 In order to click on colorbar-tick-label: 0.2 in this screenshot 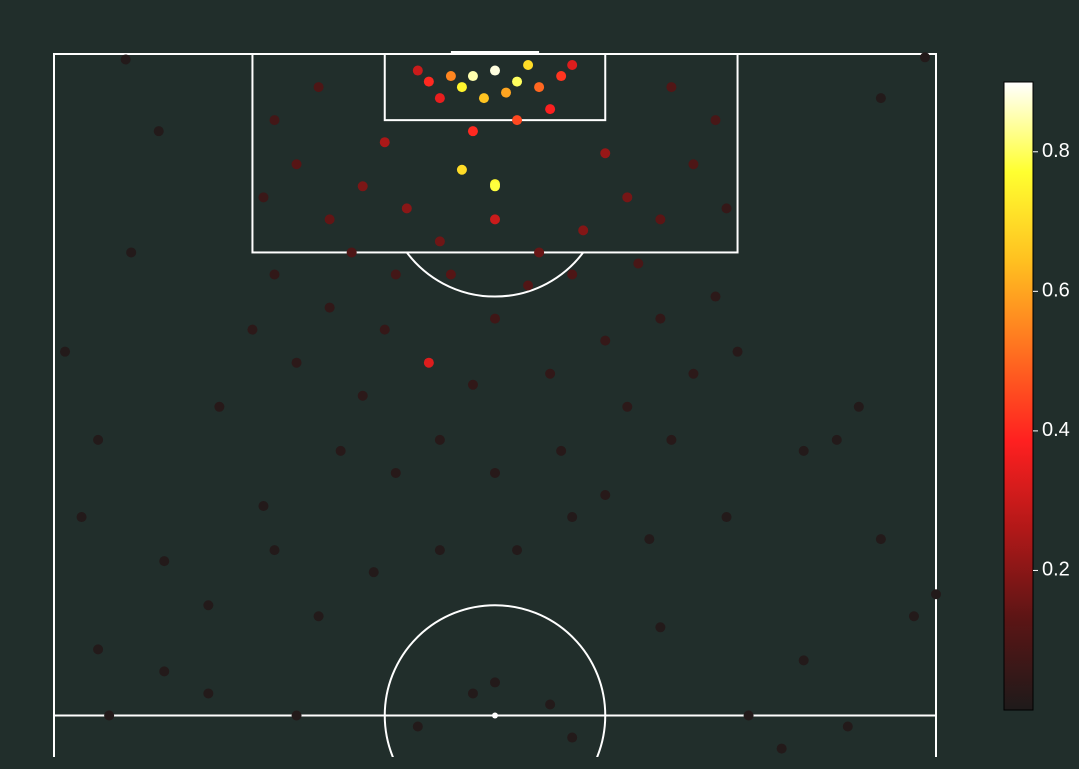, I will do `click(1056, 570)`.